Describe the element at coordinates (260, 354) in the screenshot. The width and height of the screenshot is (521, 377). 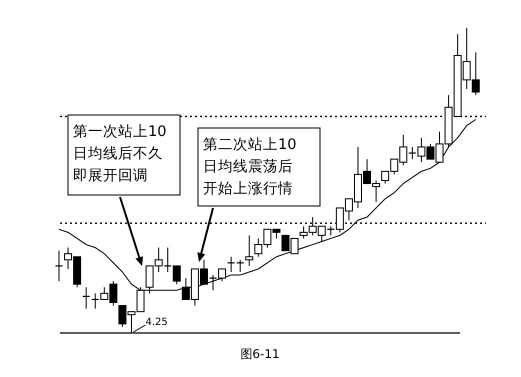
I see `caption: 图6-11` at that location.